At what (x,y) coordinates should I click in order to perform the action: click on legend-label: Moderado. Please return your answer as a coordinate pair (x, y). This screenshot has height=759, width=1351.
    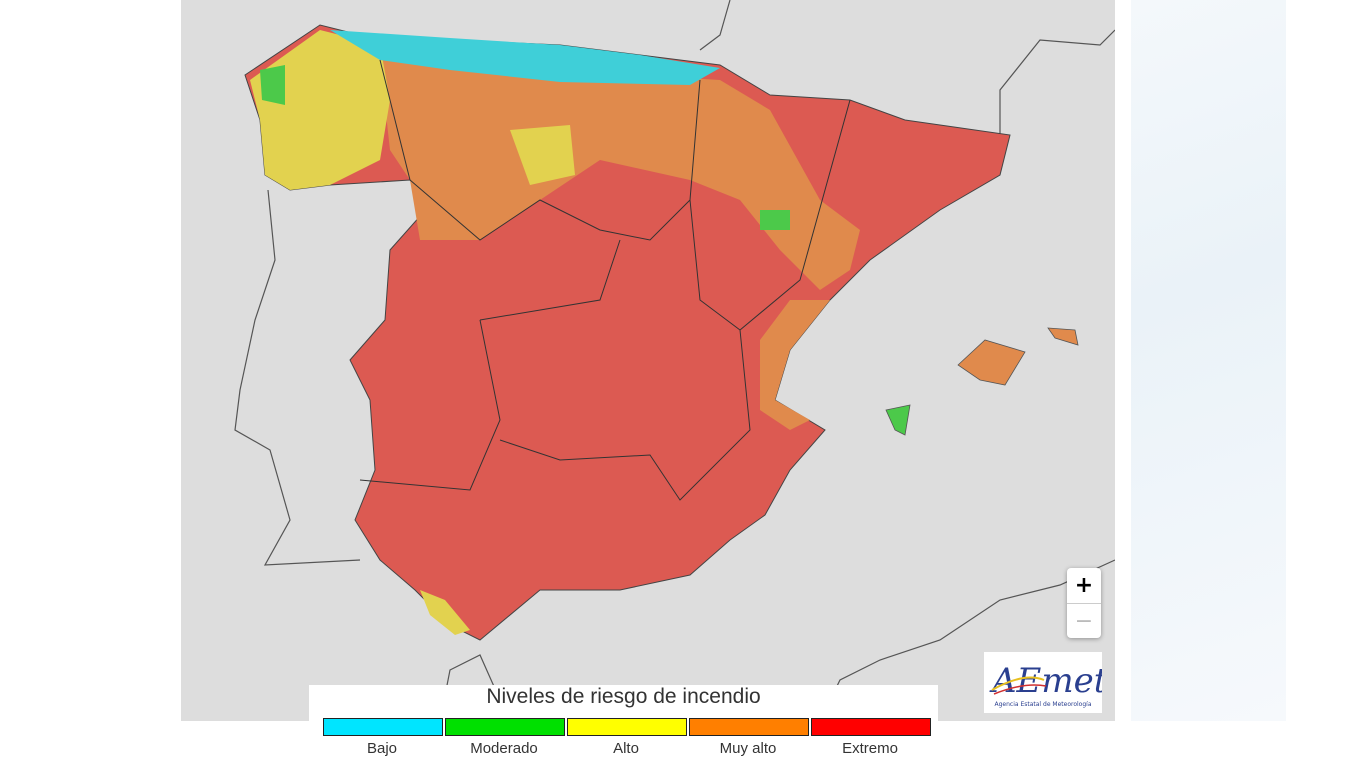
    Looking at the image, I should click on (504, 748).